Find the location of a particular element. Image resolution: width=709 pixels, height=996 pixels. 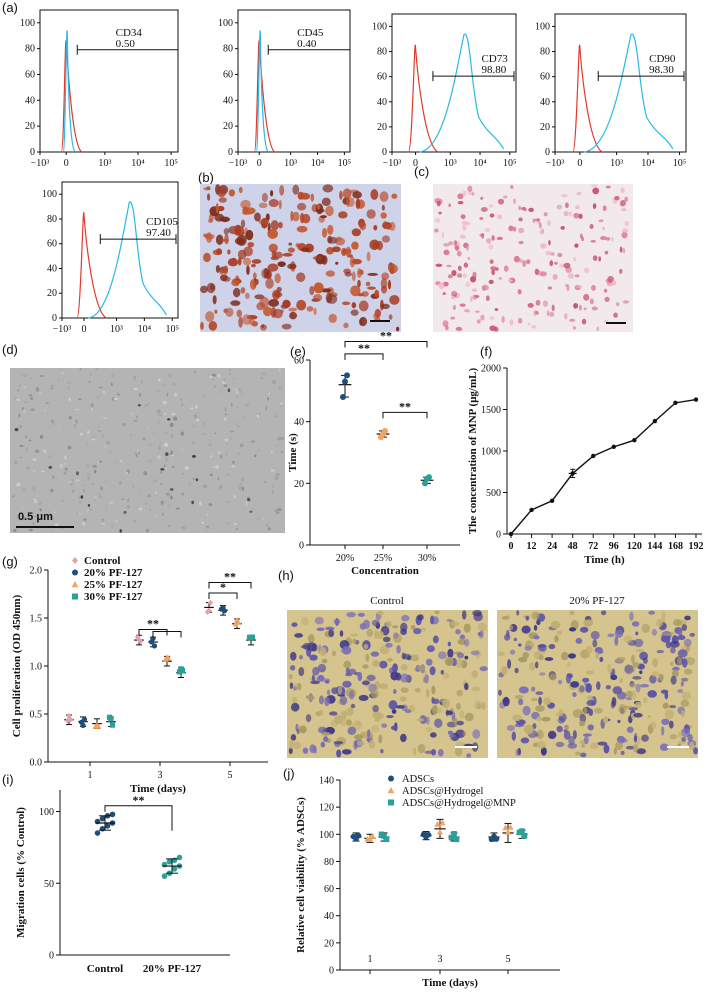

series-line is located at coordinates (603, 466).